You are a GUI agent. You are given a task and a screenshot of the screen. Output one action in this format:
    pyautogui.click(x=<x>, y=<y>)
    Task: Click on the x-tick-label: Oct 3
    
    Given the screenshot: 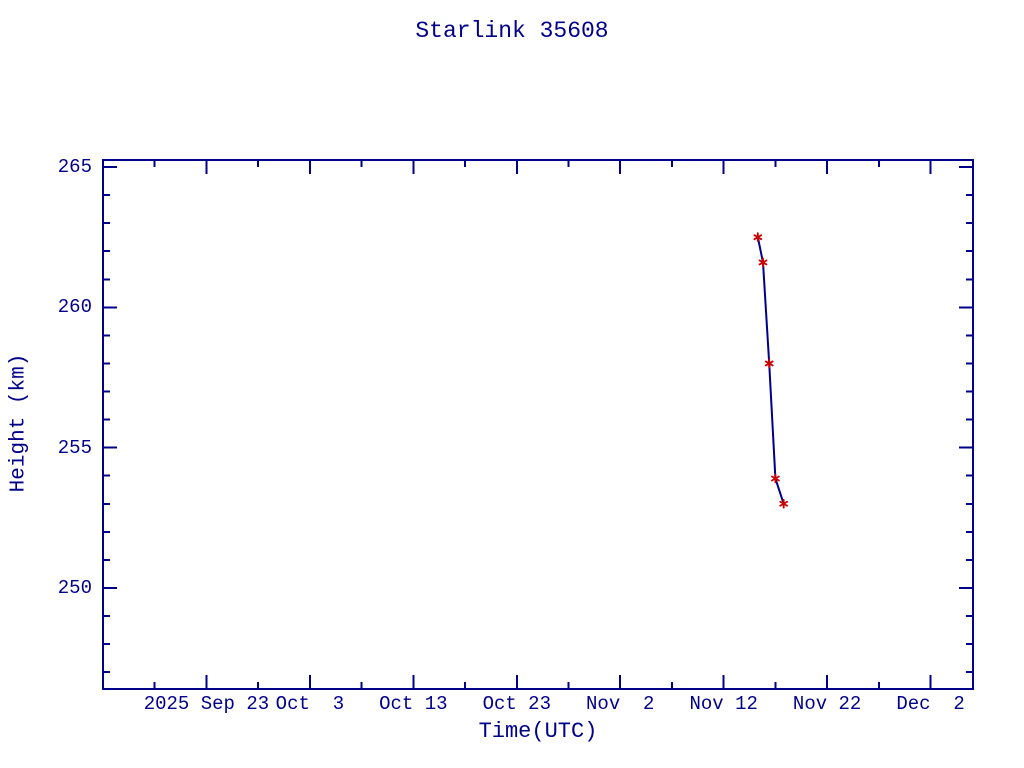 What is the action you would take?
    pyautogui.click(x=310, y=704)
    